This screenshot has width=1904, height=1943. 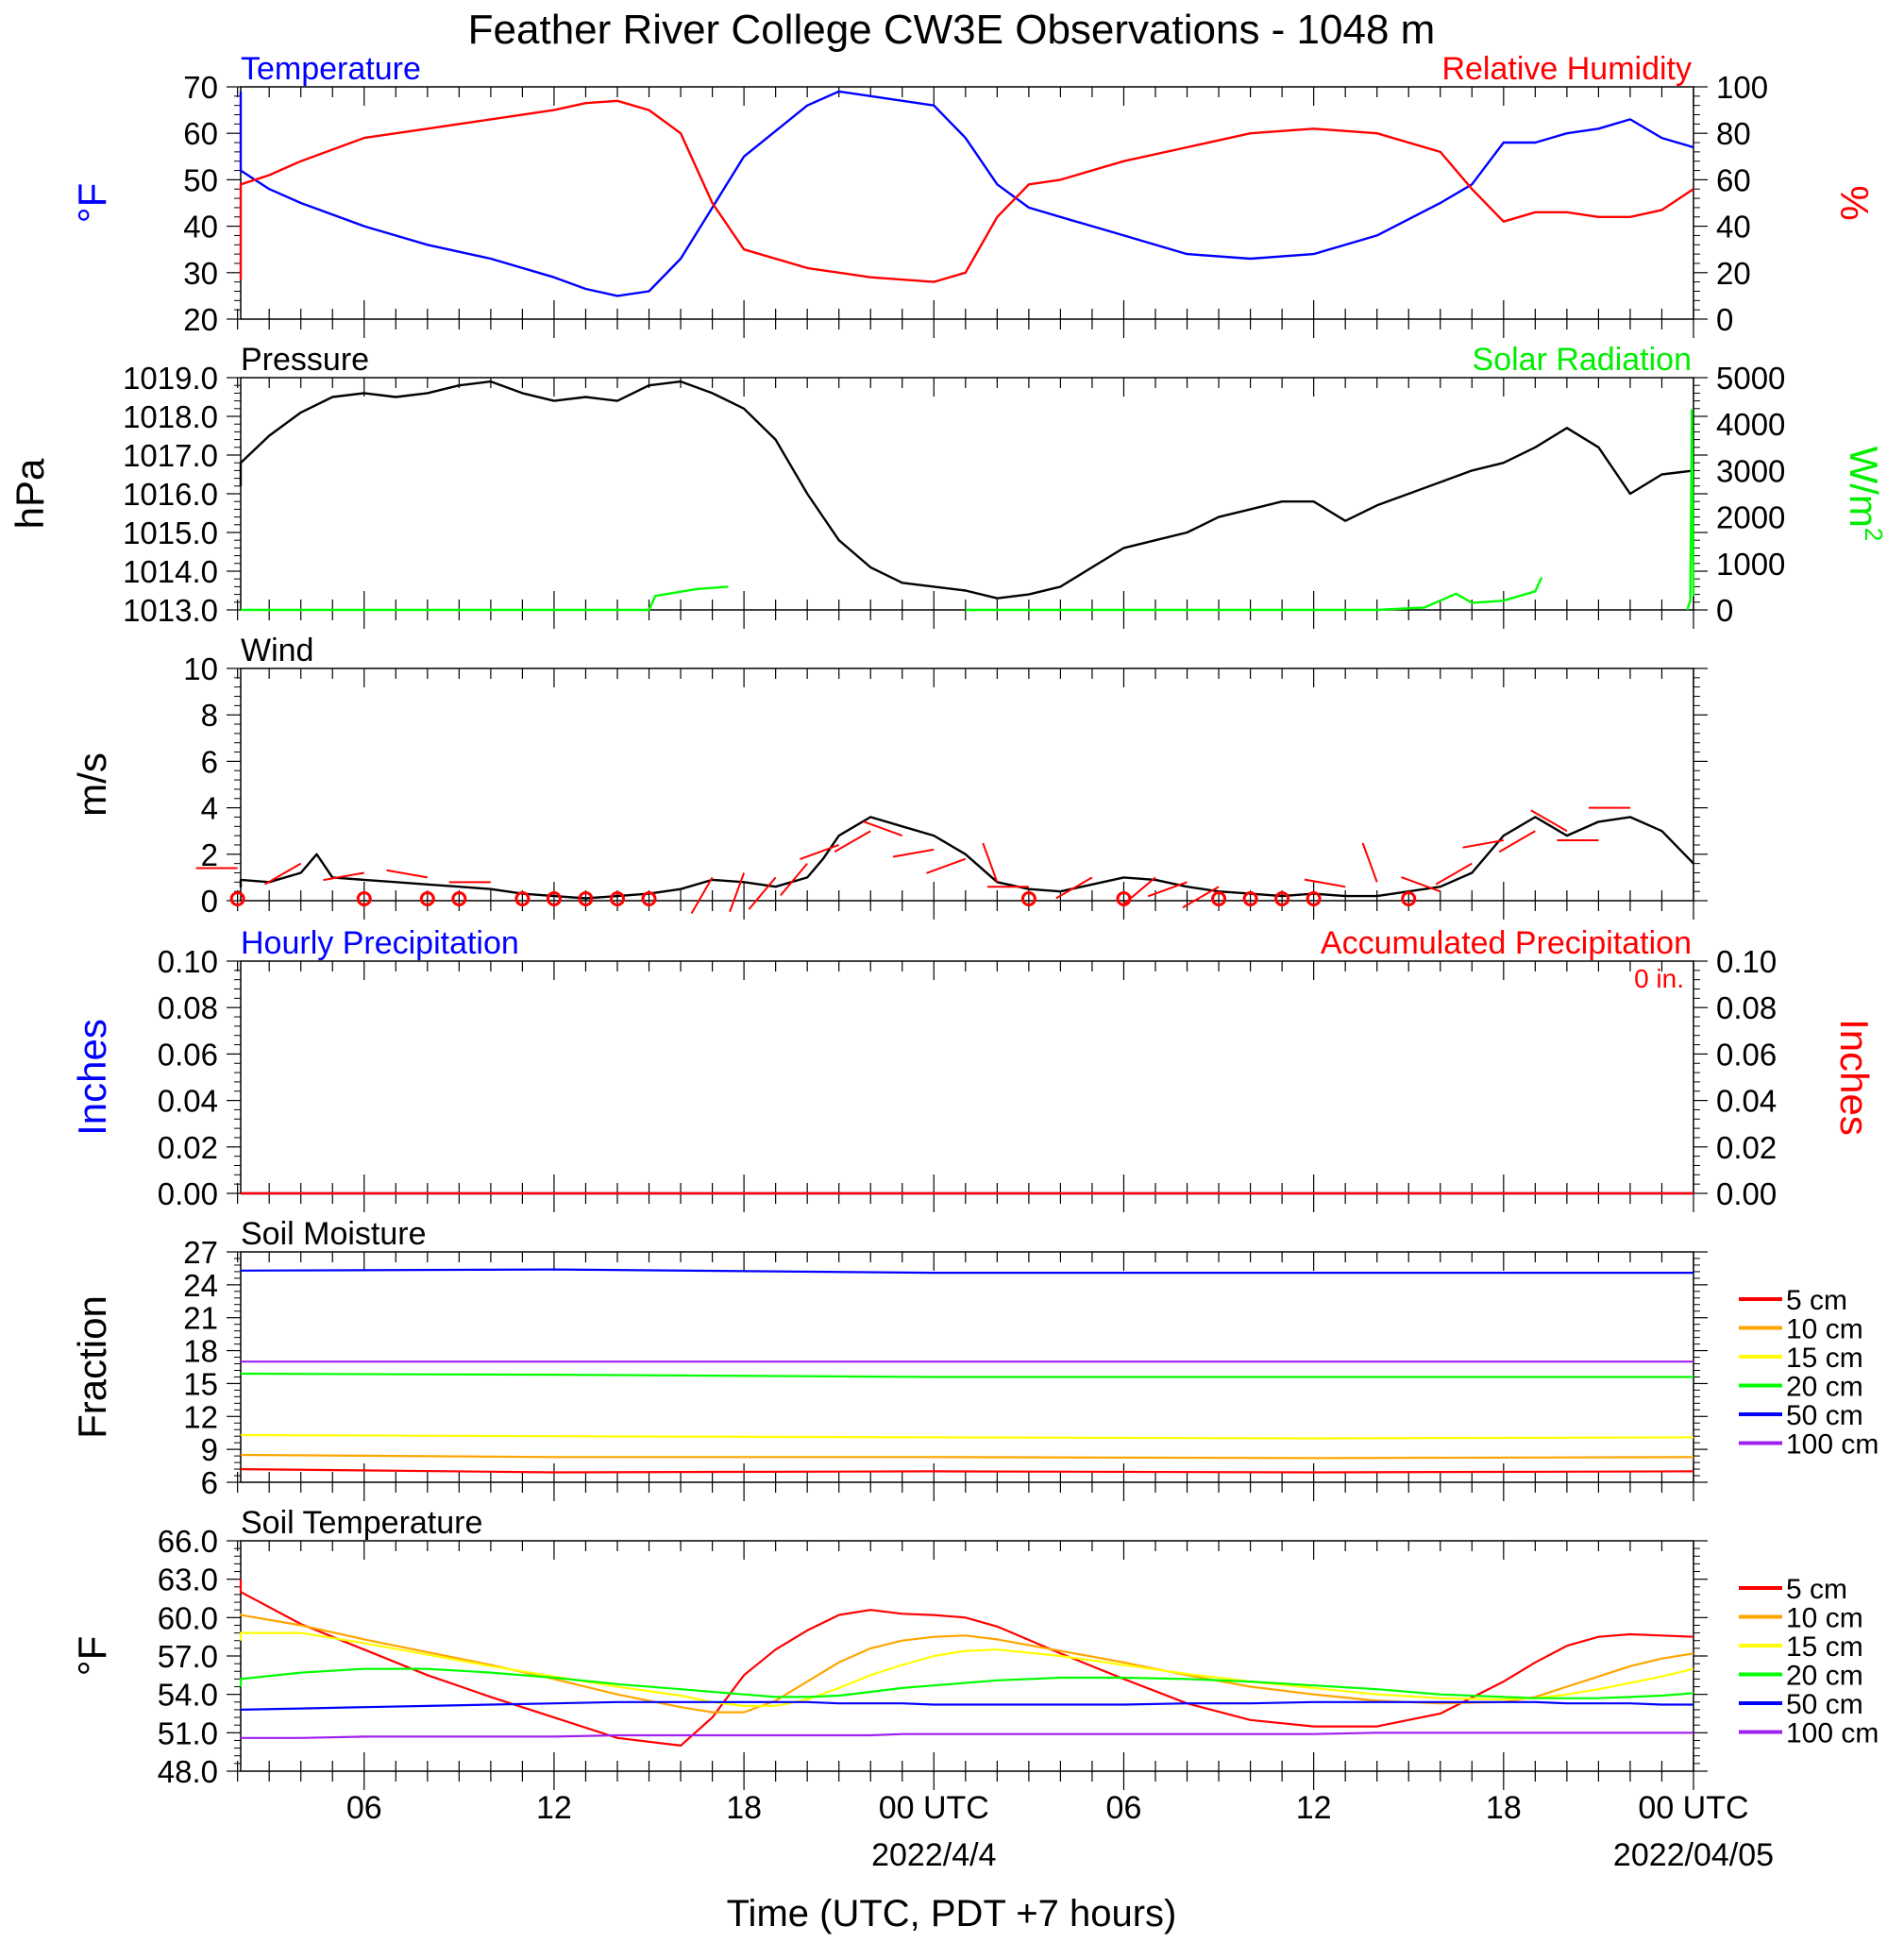 What do you see at coordinates (1659, 978) in the screenshot?
I see `accumulated-annotation: 0 in.` at bounding box center [1659, 978].